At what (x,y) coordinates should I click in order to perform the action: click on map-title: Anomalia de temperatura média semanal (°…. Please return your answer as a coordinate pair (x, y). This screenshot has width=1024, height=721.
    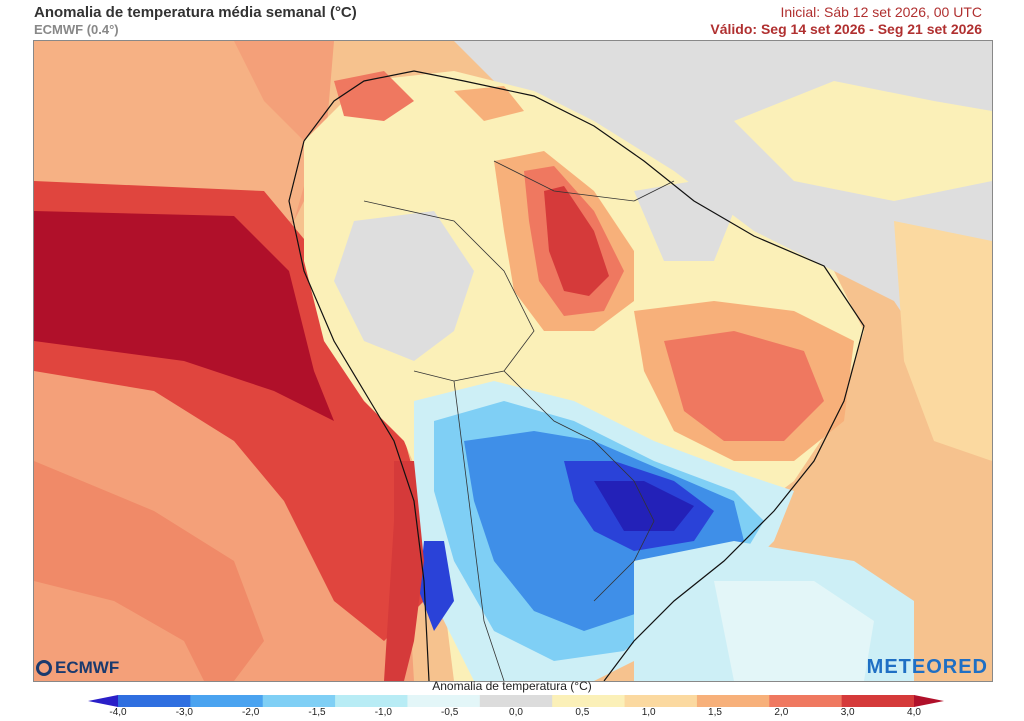
    Looking at the image, I should click on (195, 12).